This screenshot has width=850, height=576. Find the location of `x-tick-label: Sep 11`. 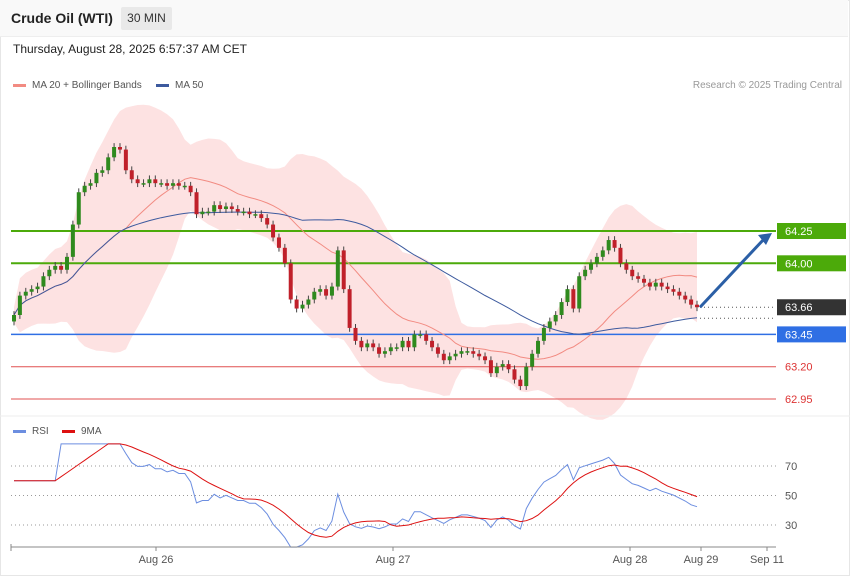

x-tick-label: Sep 11 is located at coordinates (767, 560).